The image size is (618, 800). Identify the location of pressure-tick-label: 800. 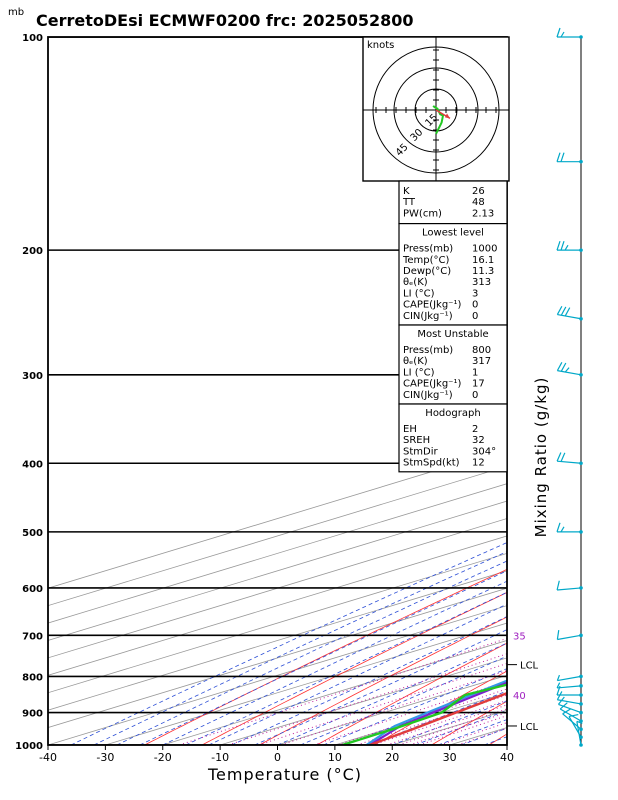
(32, 677).